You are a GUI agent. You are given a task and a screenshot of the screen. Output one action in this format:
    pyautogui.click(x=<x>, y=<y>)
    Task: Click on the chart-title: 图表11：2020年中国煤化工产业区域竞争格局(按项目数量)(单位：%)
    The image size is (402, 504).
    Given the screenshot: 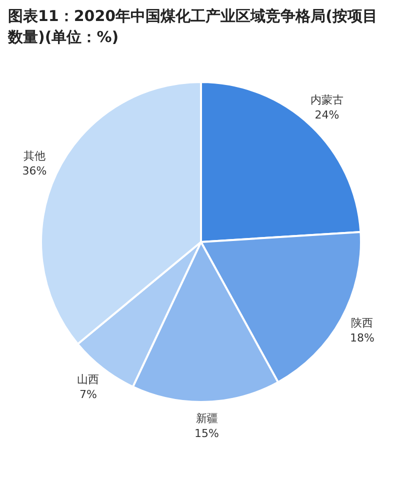 What is the action you would take?
    pyautogui.click(x=193, y=27)
    